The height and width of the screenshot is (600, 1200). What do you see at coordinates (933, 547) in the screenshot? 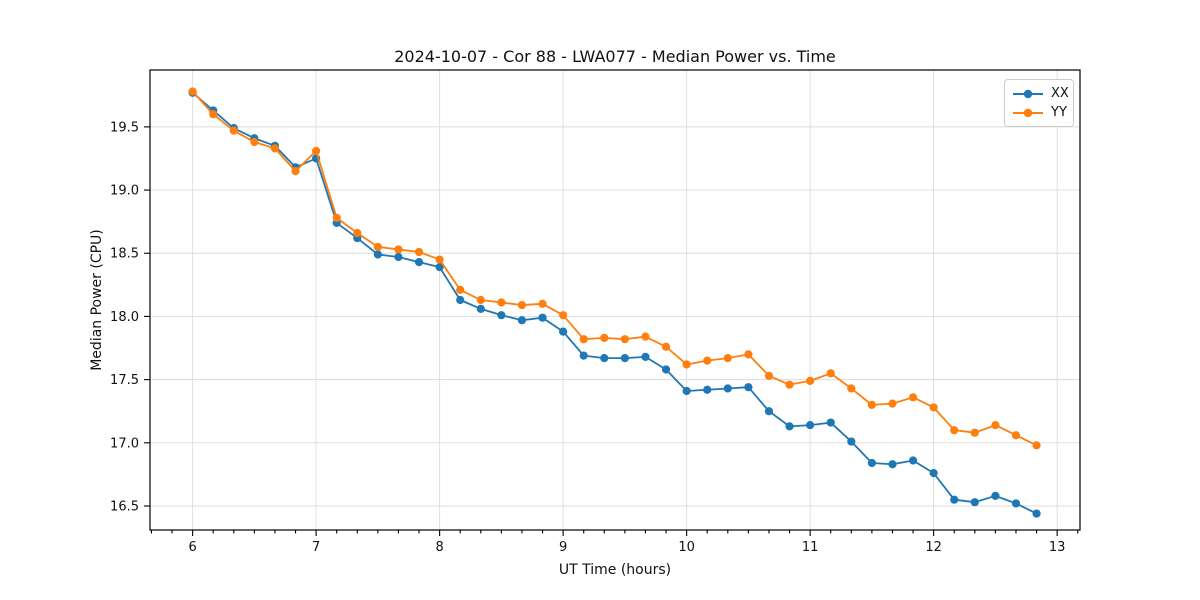
I see `x-tick-label: 12` at bounding box center [933, 547].